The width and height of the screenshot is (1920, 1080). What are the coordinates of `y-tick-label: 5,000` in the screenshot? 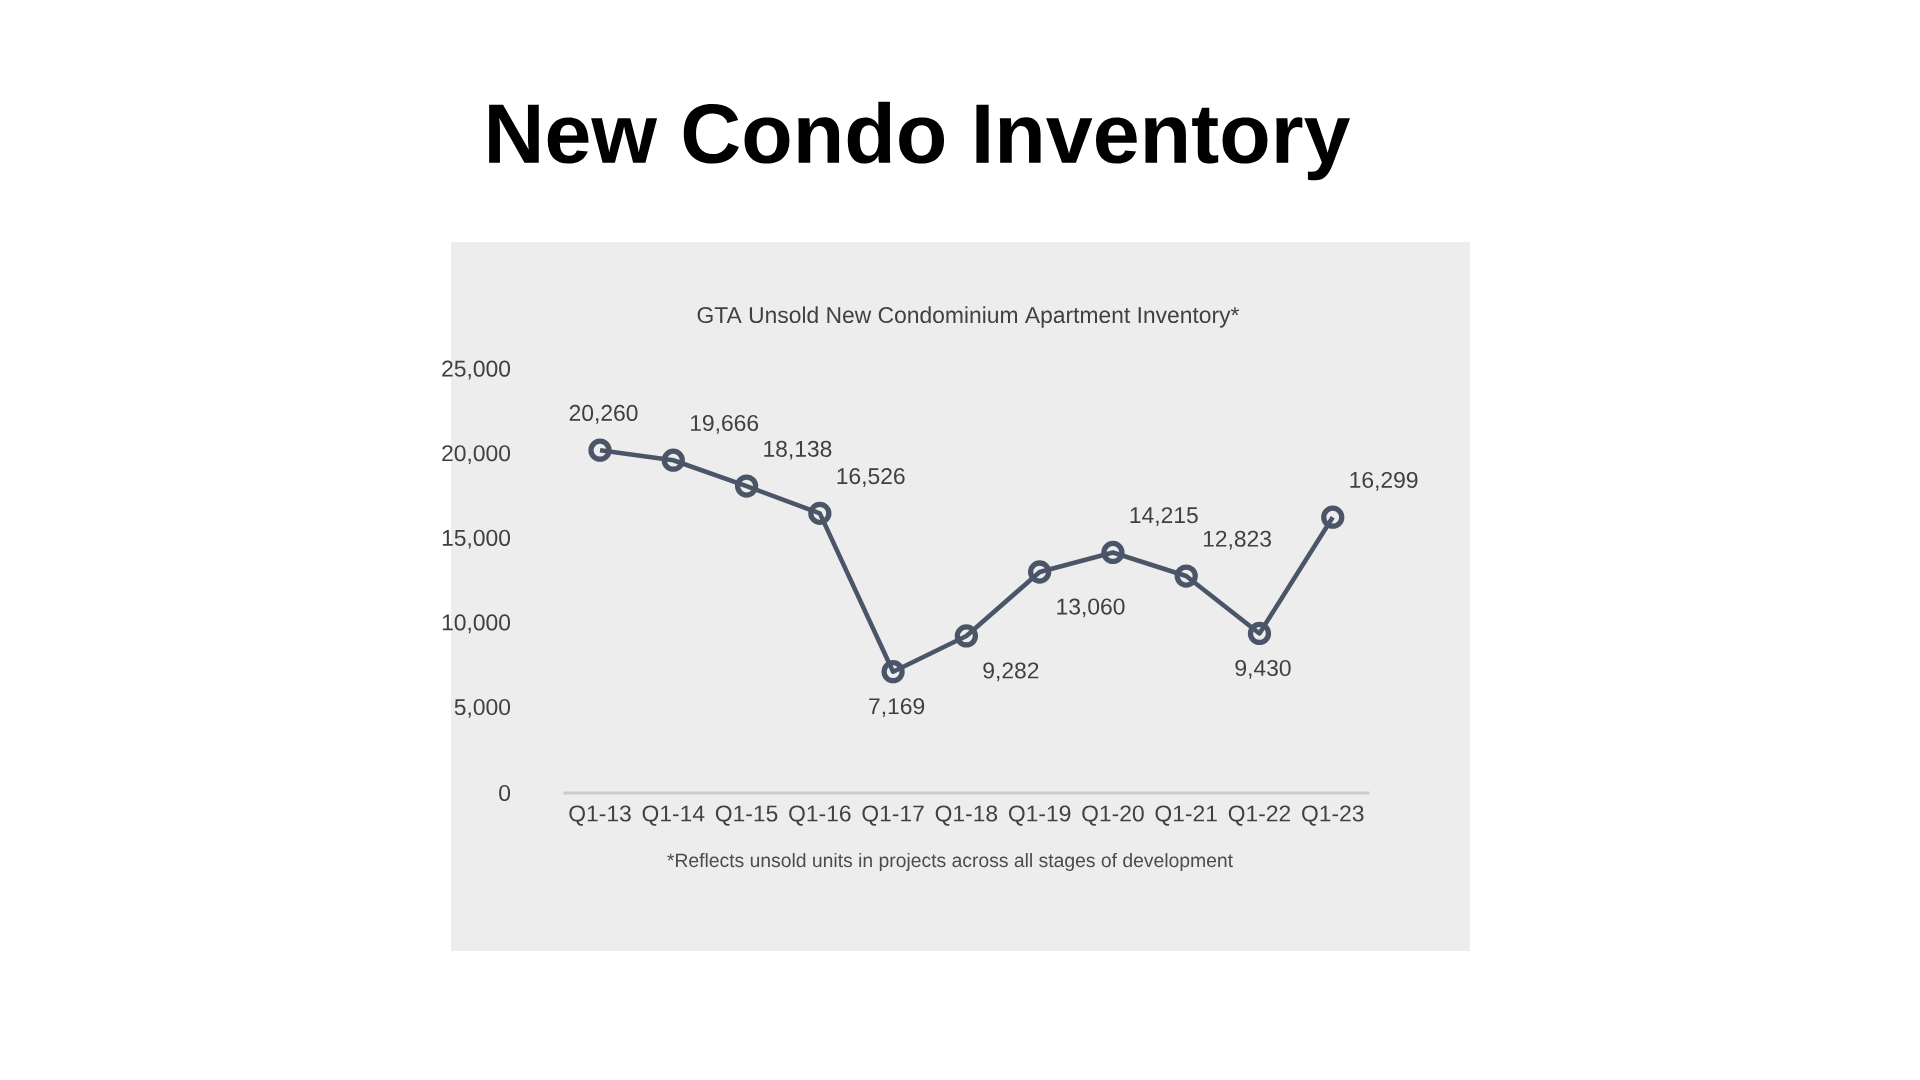 It's located at (482, 708).